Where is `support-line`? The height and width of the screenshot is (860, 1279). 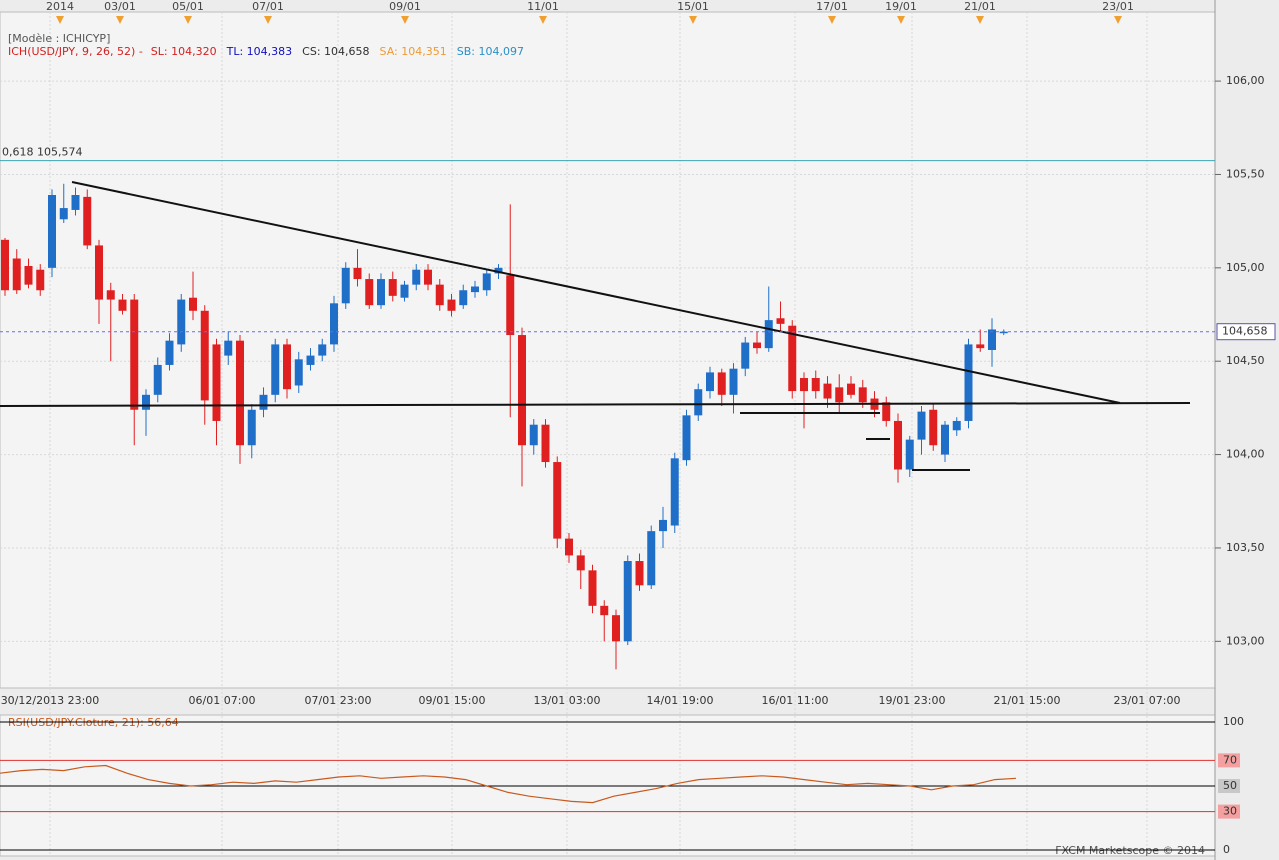
support-line is located at coordinates (595, 404).